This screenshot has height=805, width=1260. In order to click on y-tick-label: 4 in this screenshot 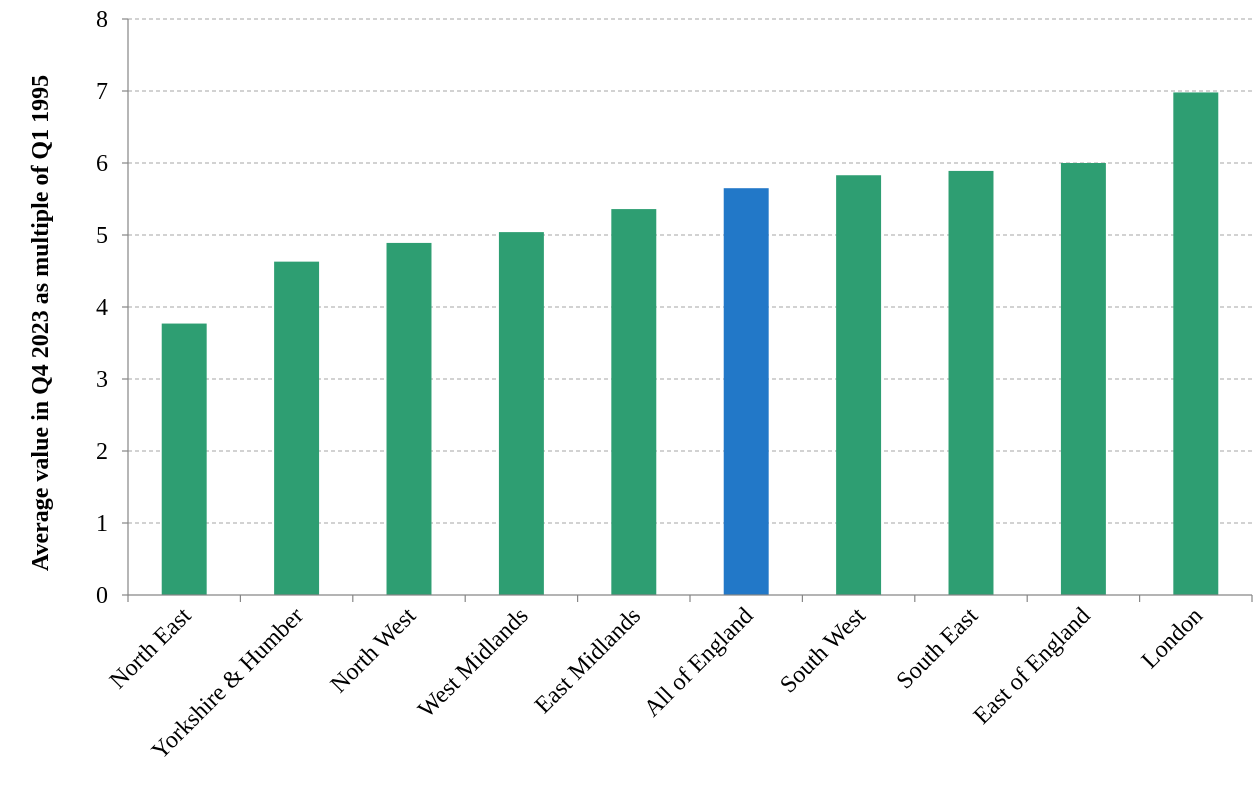, I will do `click(102, 308)`.